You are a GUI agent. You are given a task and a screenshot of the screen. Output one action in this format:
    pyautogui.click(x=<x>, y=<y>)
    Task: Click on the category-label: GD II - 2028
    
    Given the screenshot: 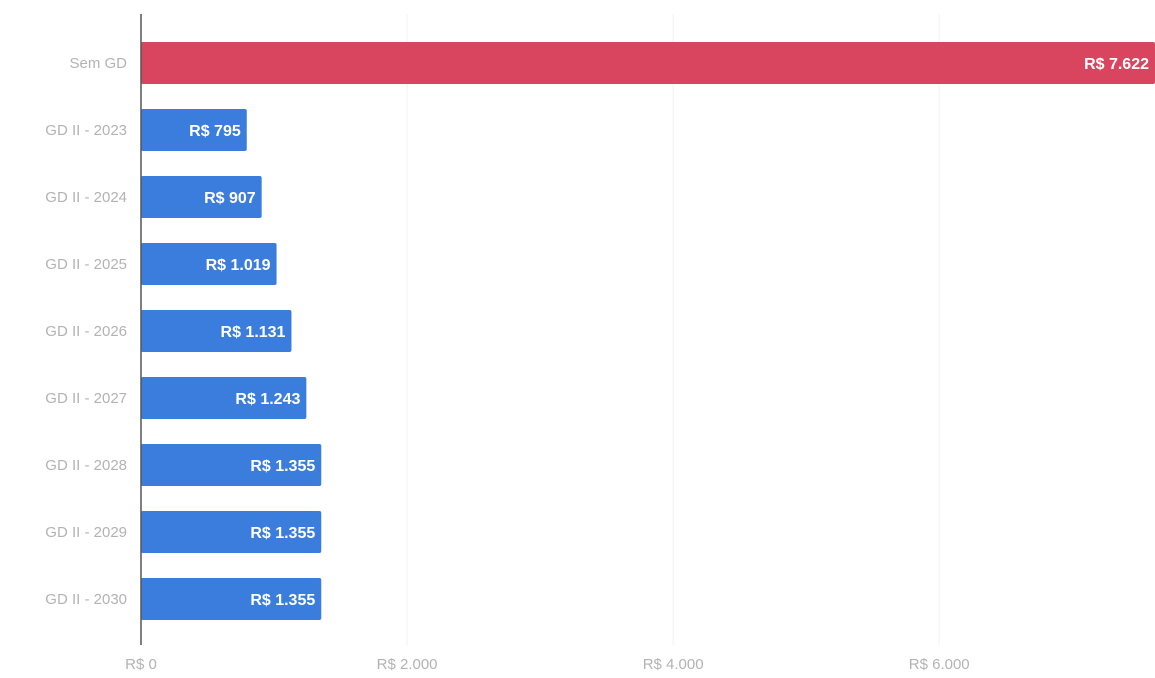 What is the action you would take?
    pyautogui.click(x=86, y=465)
    